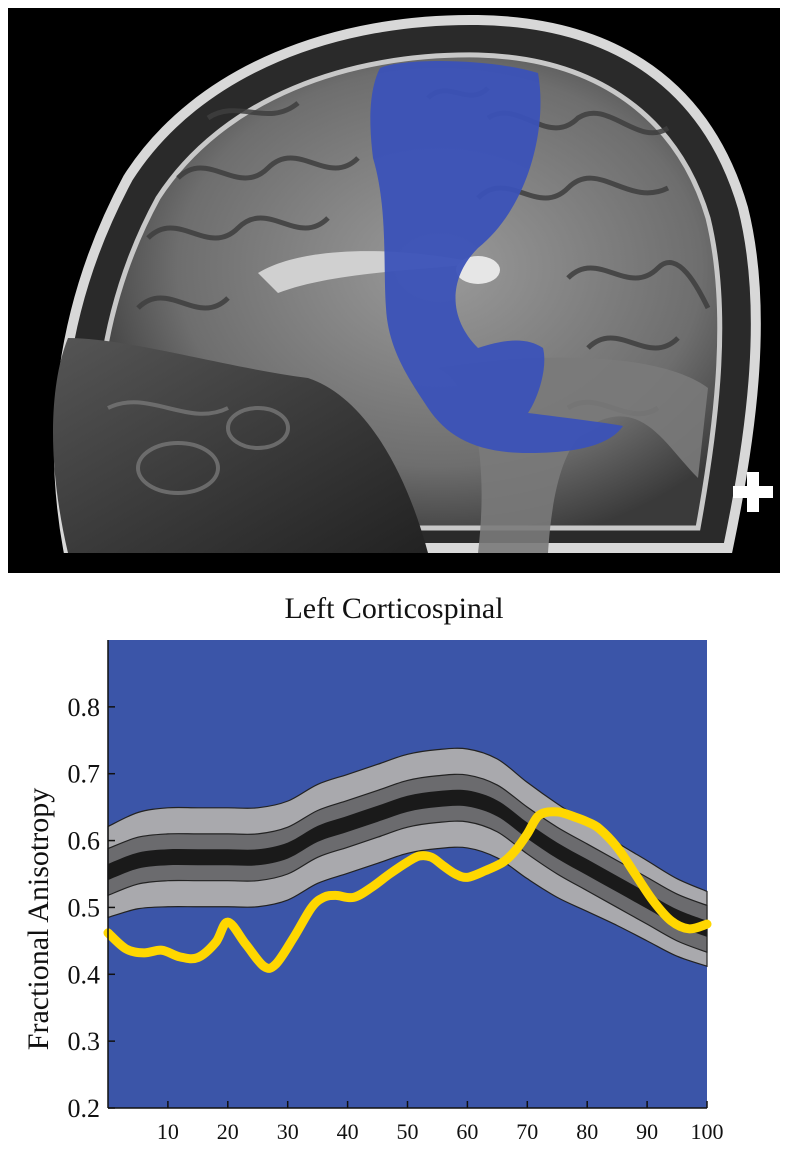  What do you see at coordinates (527, 1131) in the screenshot?
I see `x-tick-label: 70` at bounding box center [527, 1131].